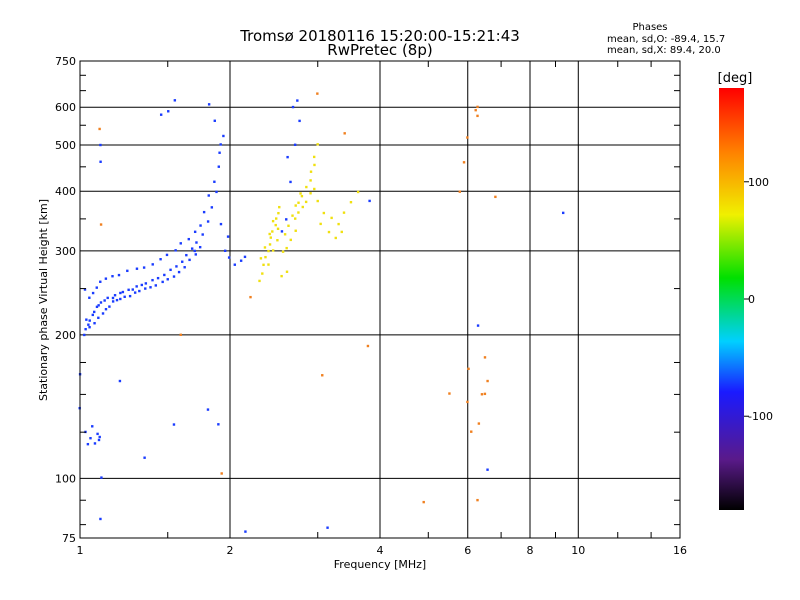  What do you see at coordinates (664, 50) in the screenshot?
I see `phase-legend-x-mode: mean, sd,X: 89.4, 20.0` at bounding box center [664, 50].